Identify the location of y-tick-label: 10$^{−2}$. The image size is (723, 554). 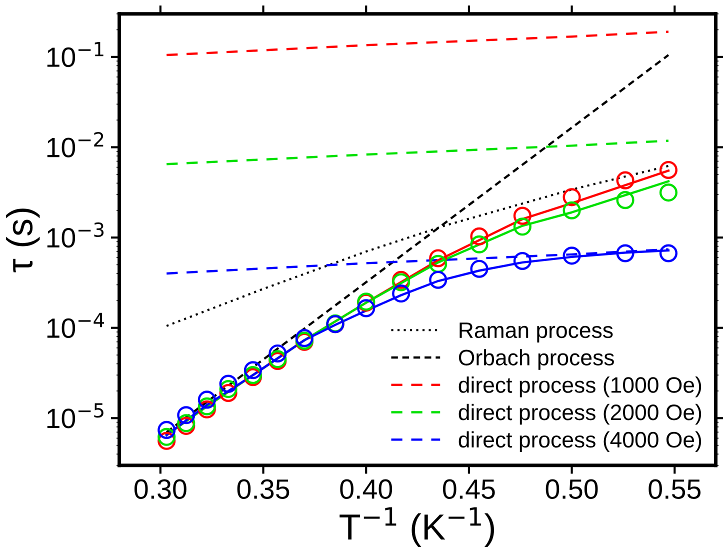
(75, 145).